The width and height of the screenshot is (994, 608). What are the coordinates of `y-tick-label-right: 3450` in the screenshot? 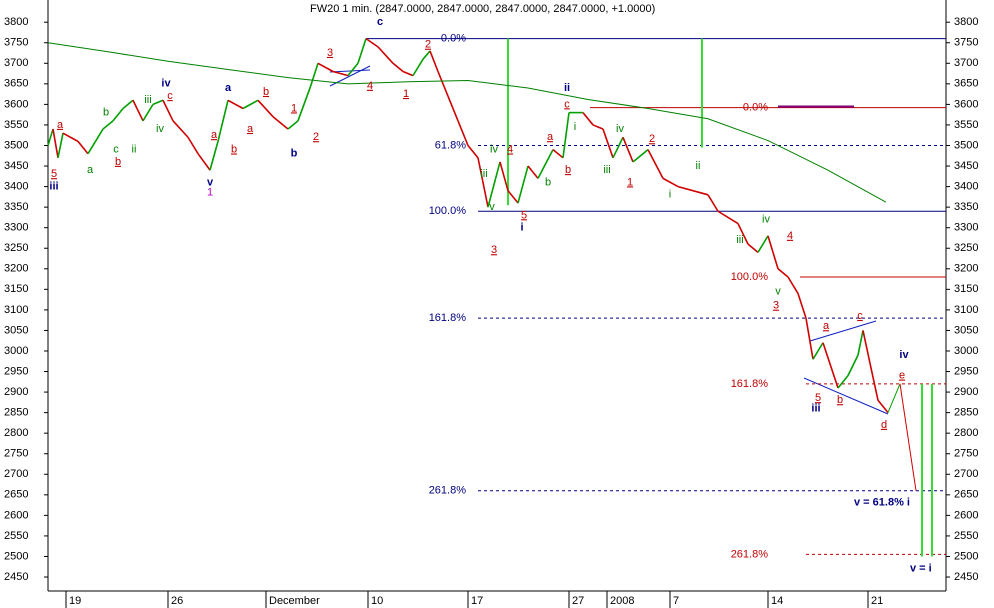 It's located at (966, 166).